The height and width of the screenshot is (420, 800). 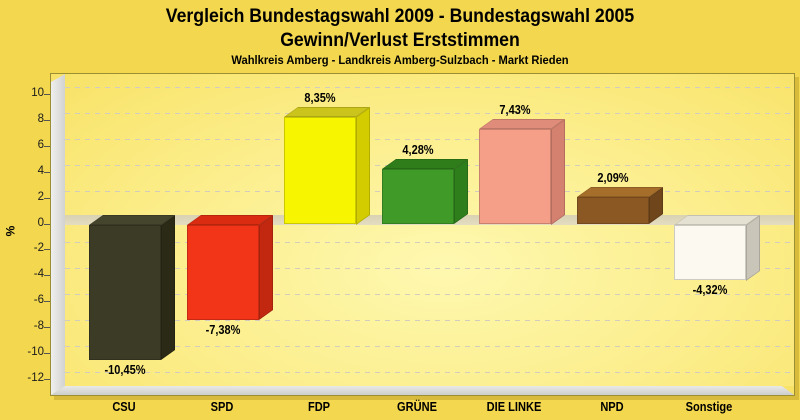 I want to click on y-tick-label: -4, so click(x=38, y=274).